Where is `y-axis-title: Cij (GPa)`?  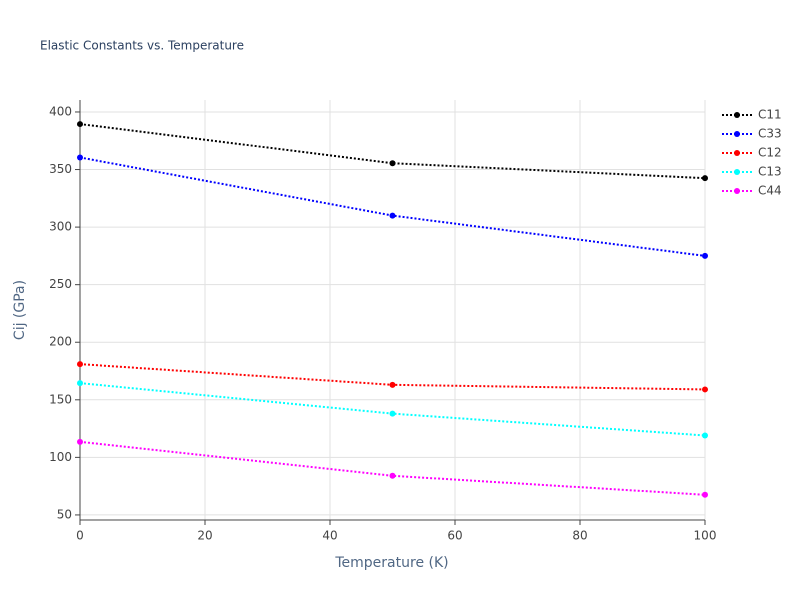
y-axis-title: Cij (GPa) is located at coordinates (20, 310).